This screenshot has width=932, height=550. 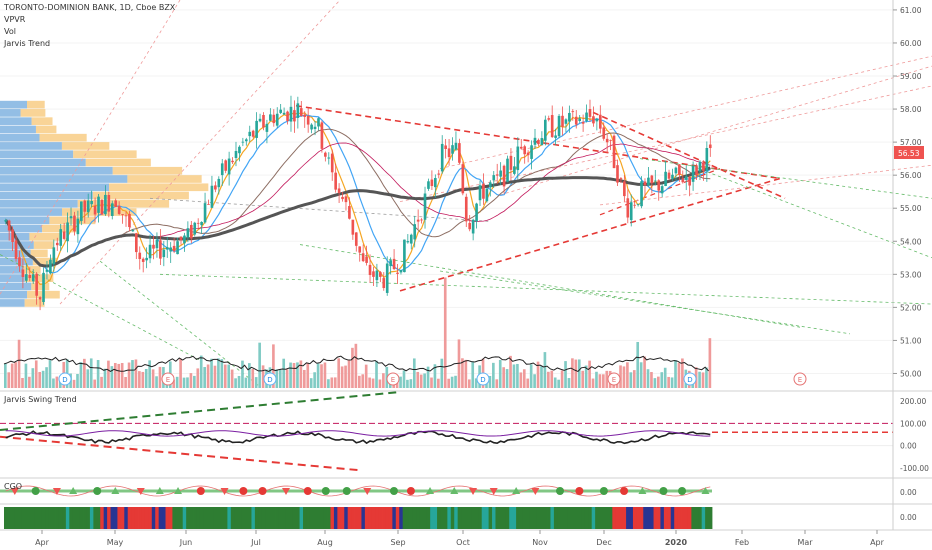 What do you see at coordinates (13, 486) in the screenshot?
I see `cgo-pane-title: CGO` at bounding box center [13, 486].